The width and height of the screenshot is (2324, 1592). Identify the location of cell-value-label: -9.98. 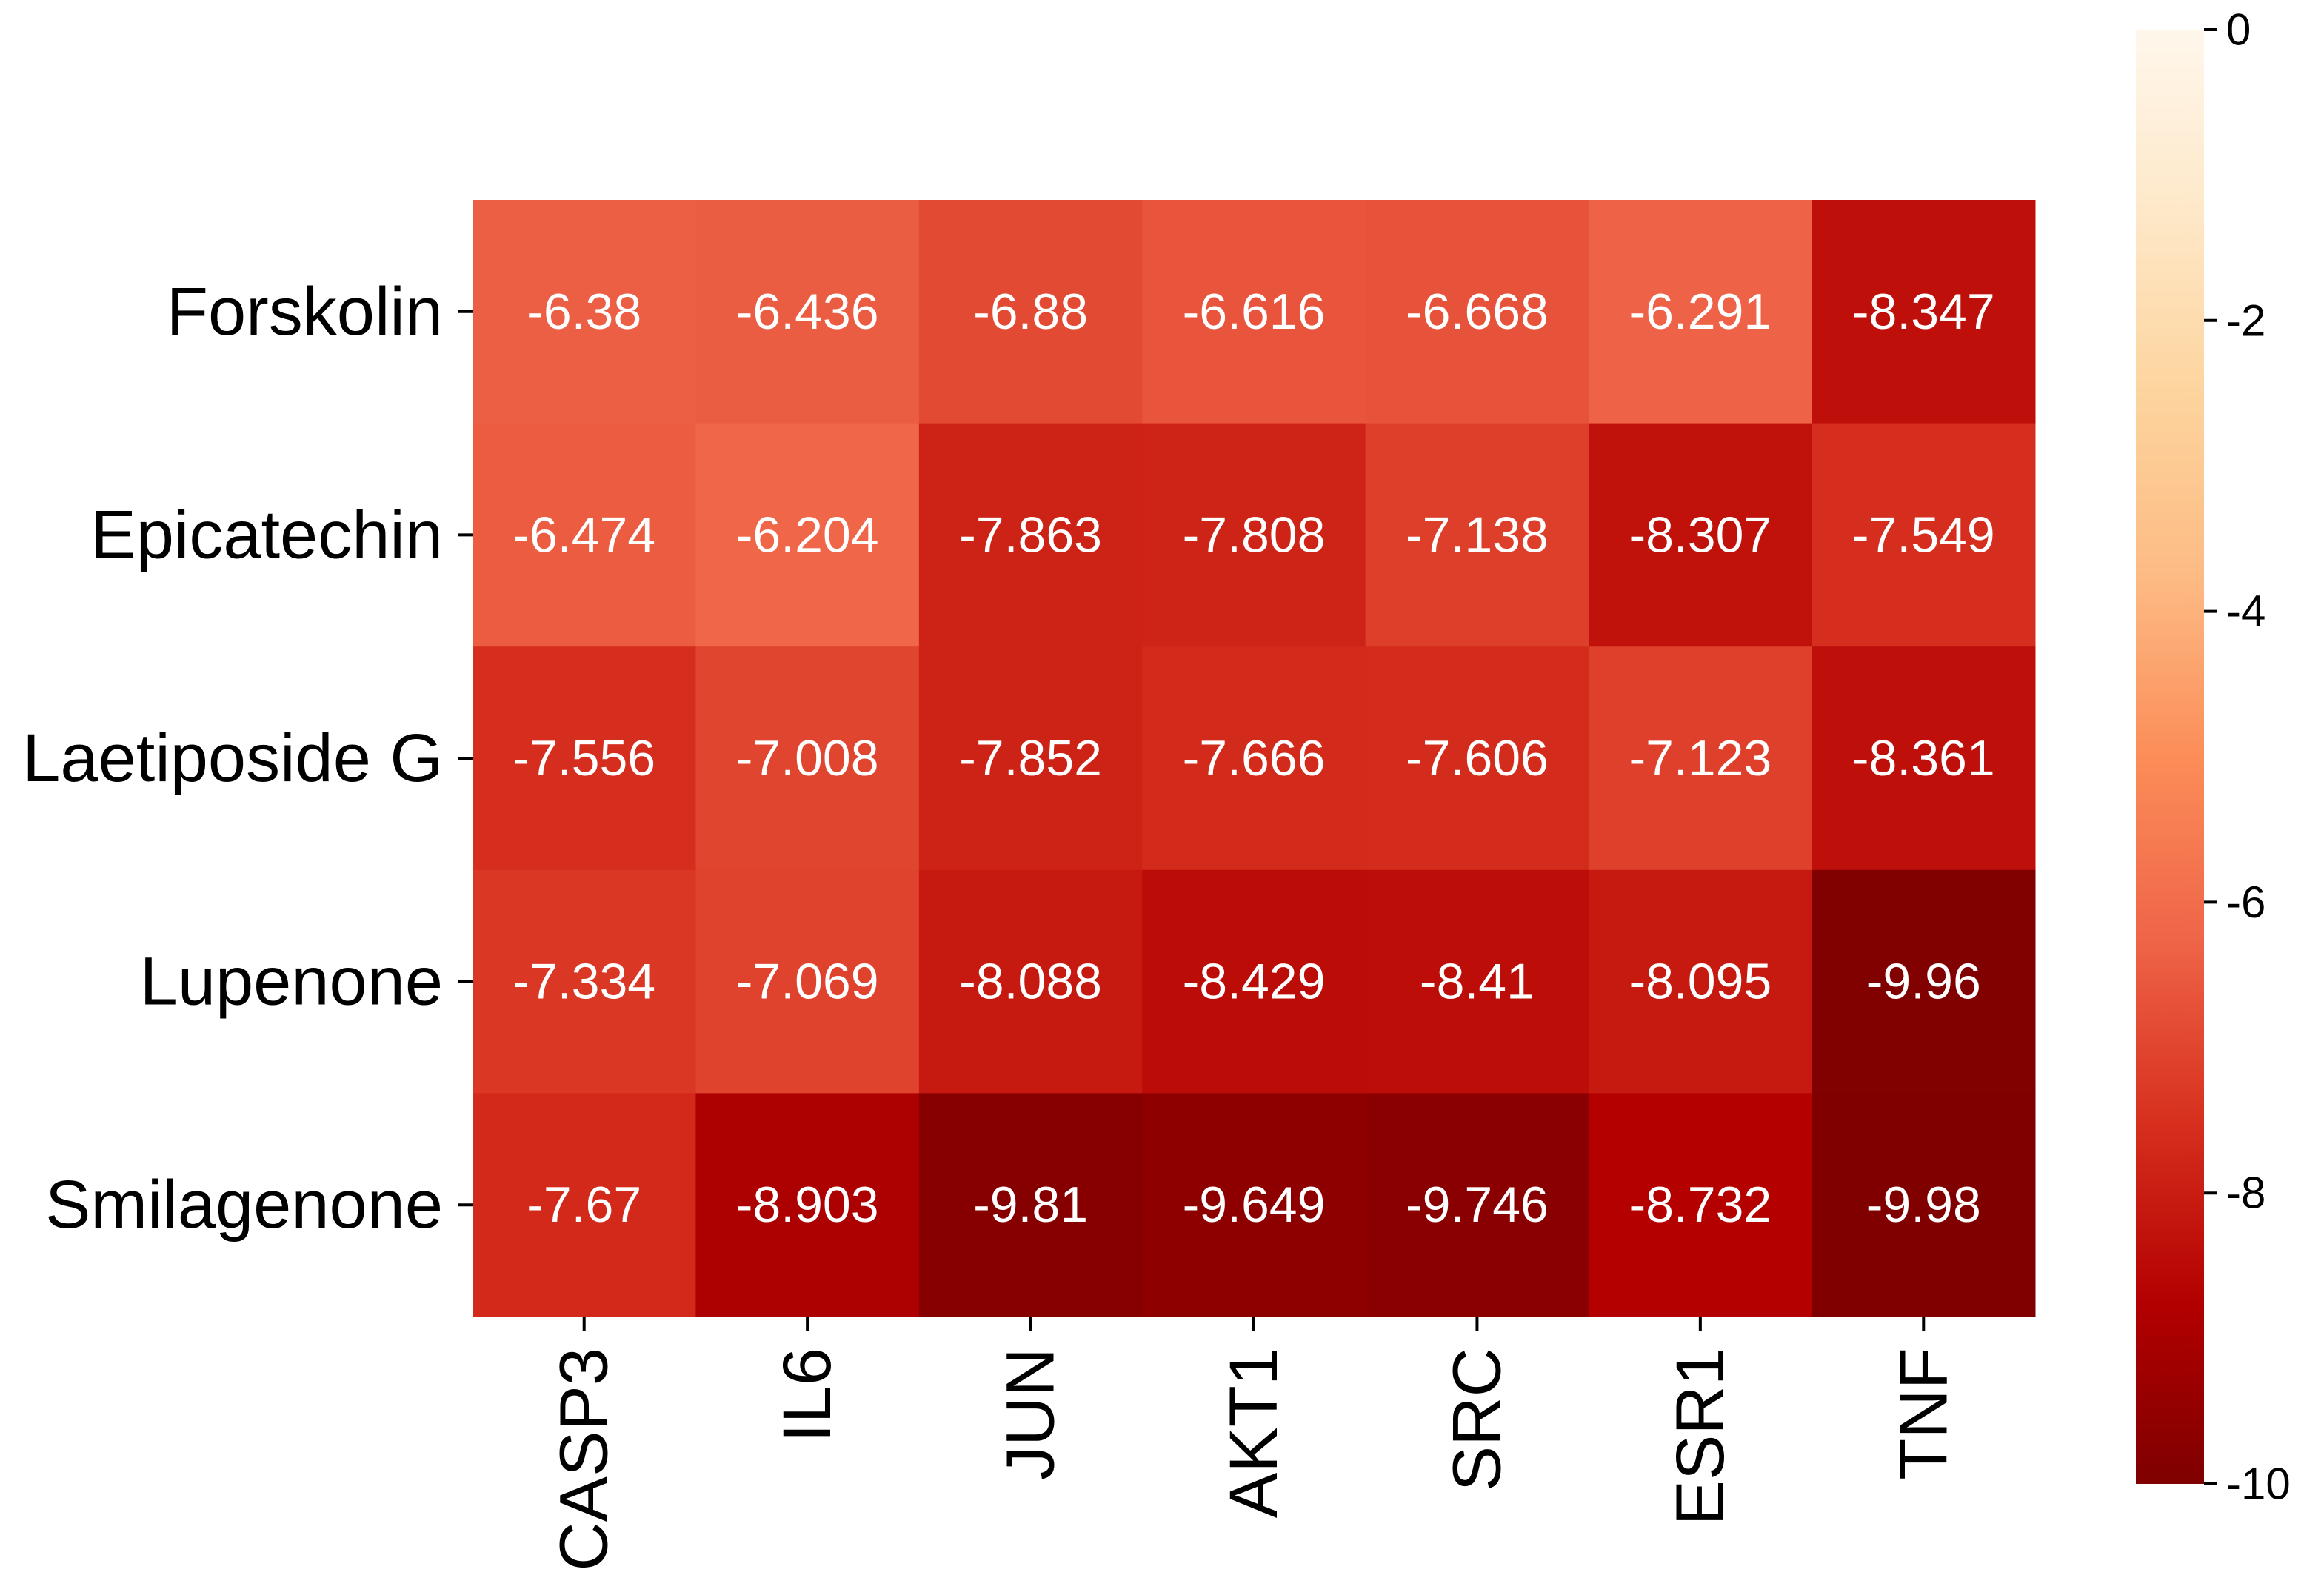
(1923, 1205).